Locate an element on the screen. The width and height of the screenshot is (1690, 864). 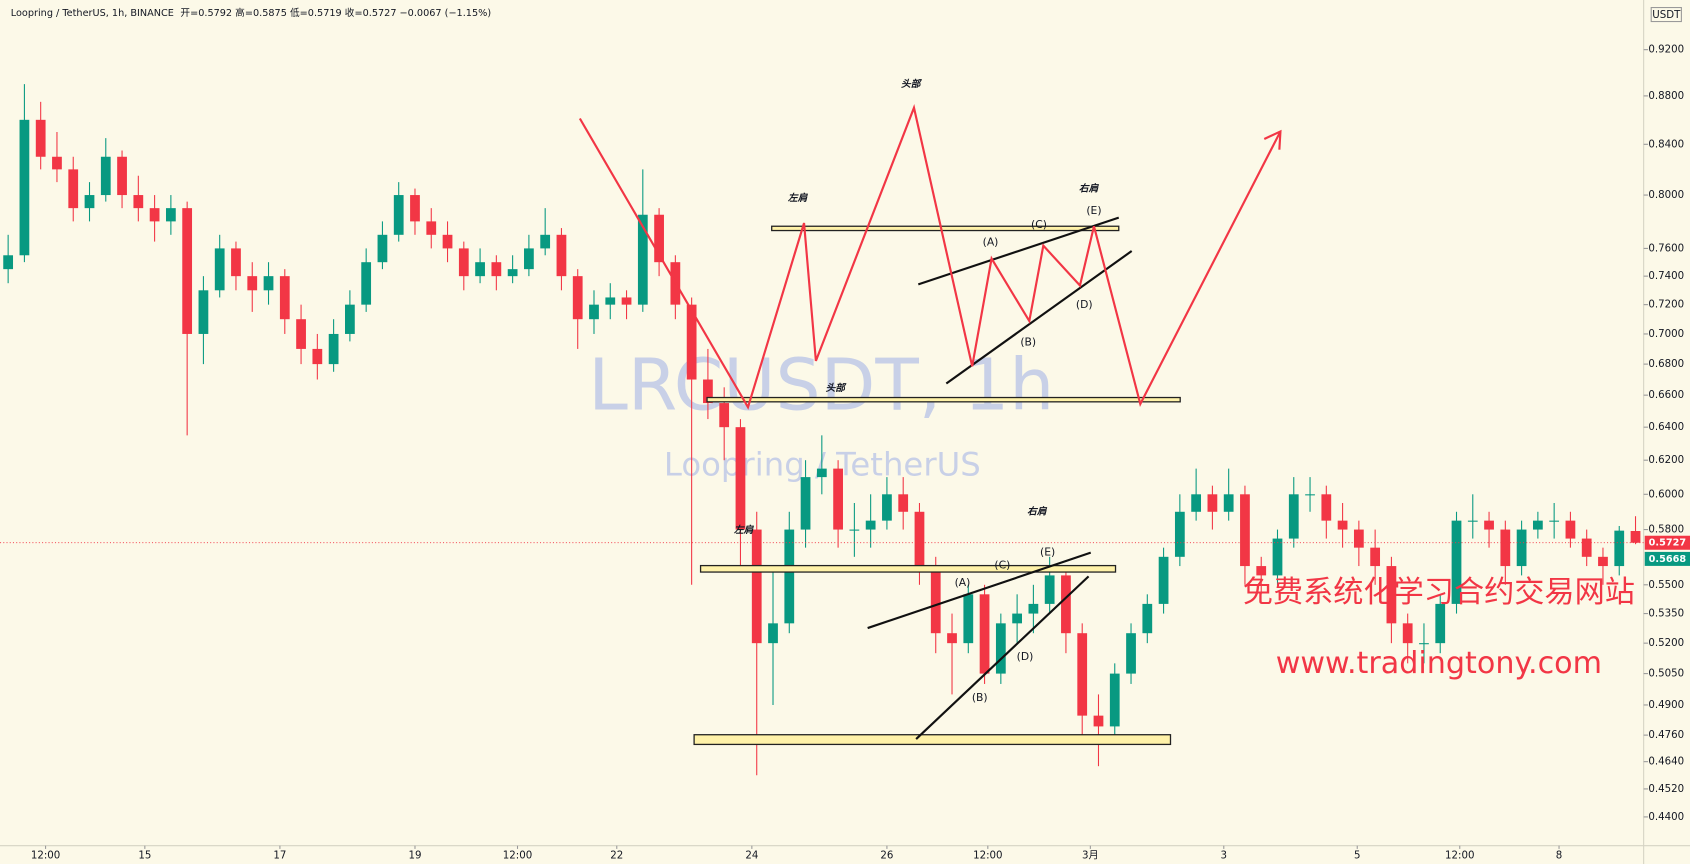
y-tick-label: 0.5500 is located at coordinates (1666, 585).